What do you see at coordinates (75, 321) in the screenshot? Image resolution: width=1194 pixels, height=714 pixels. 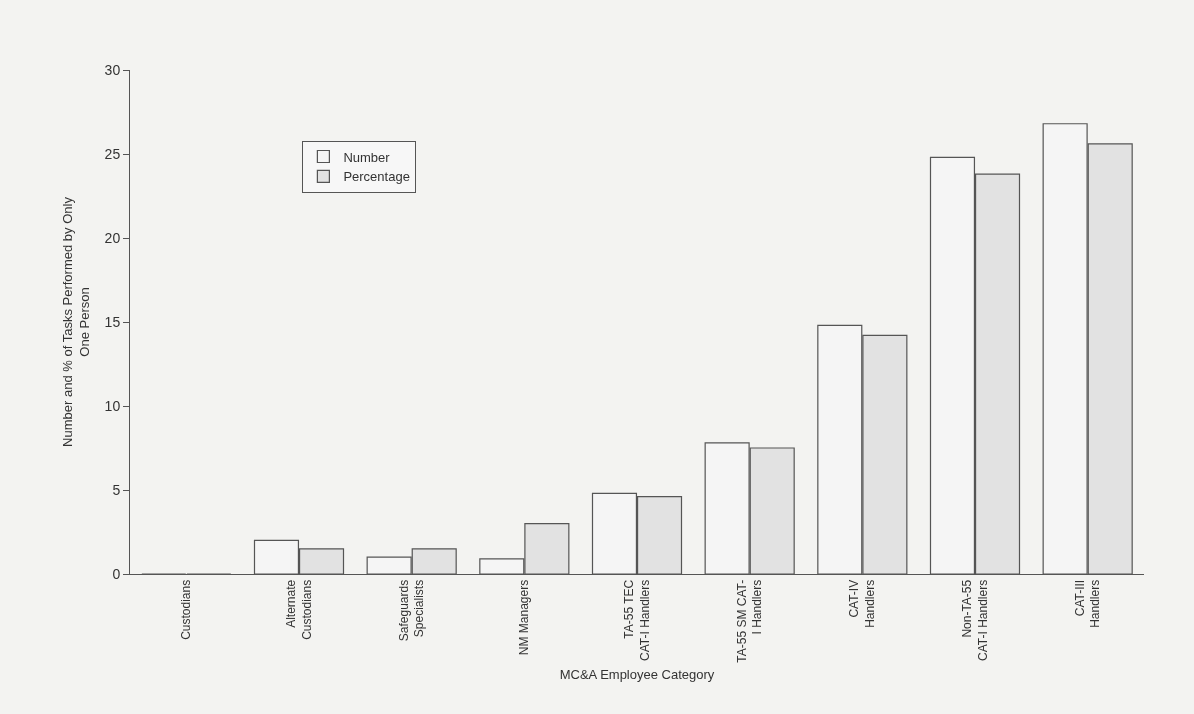 I see `y-axis-title: Number and % of Tasks Performed by Only One Person` at bounding box center [75, 321].